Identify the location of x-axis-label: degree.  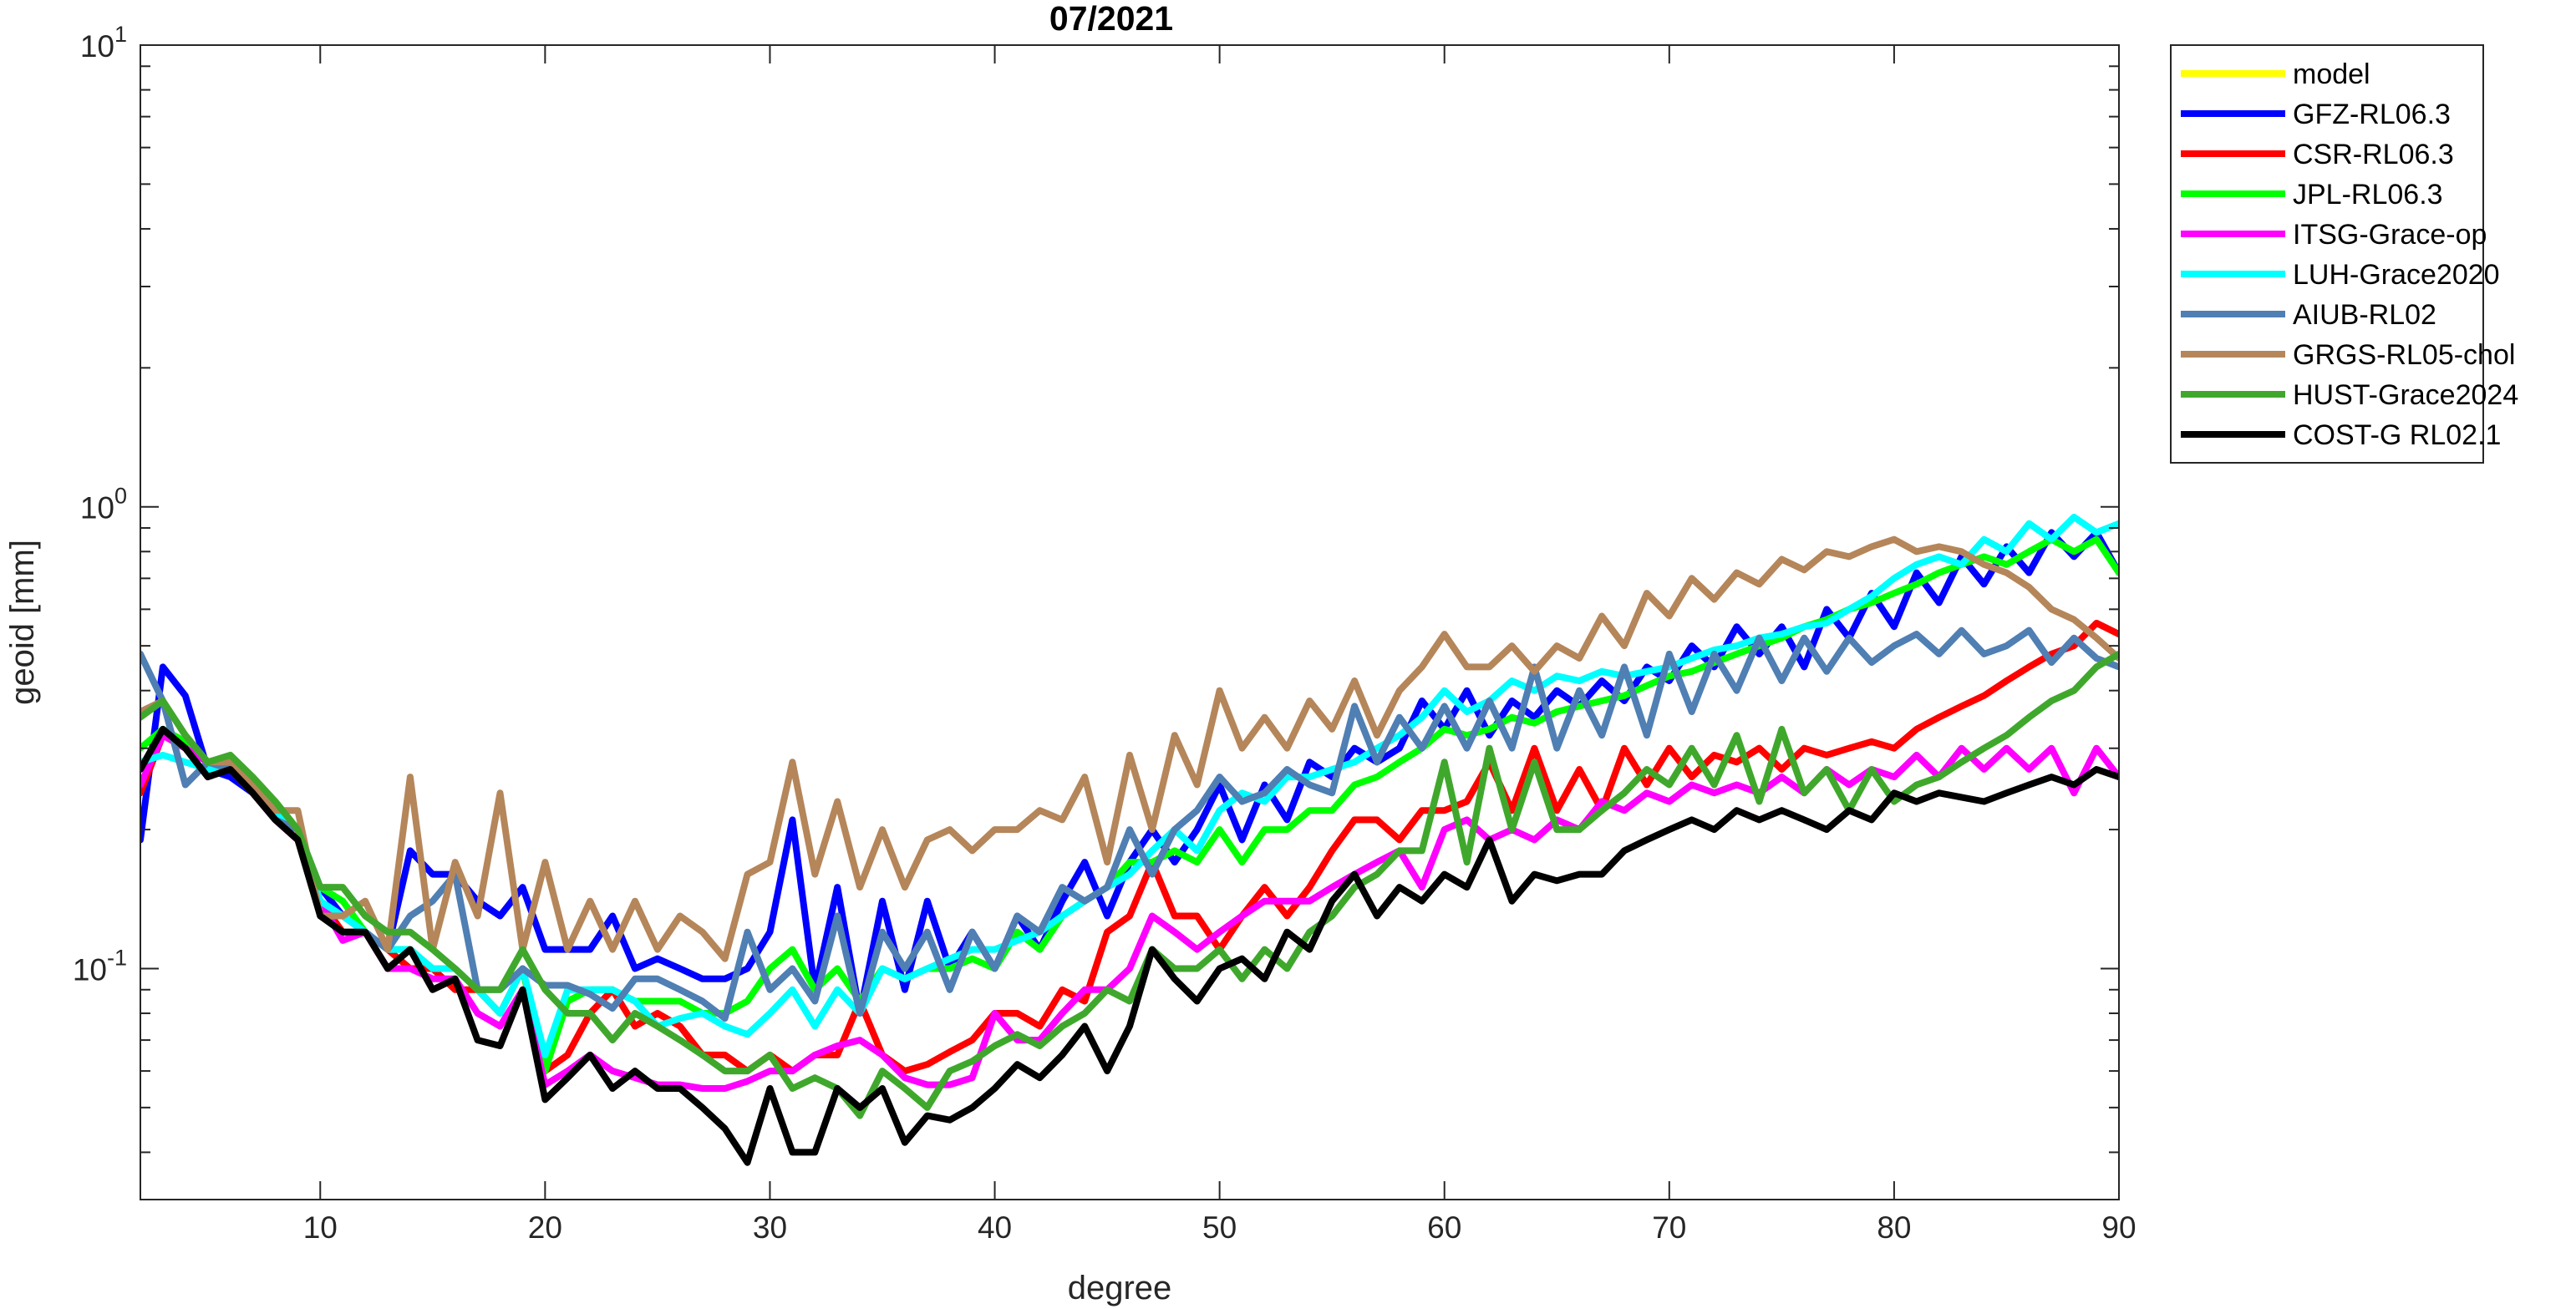
(1120, 1288).